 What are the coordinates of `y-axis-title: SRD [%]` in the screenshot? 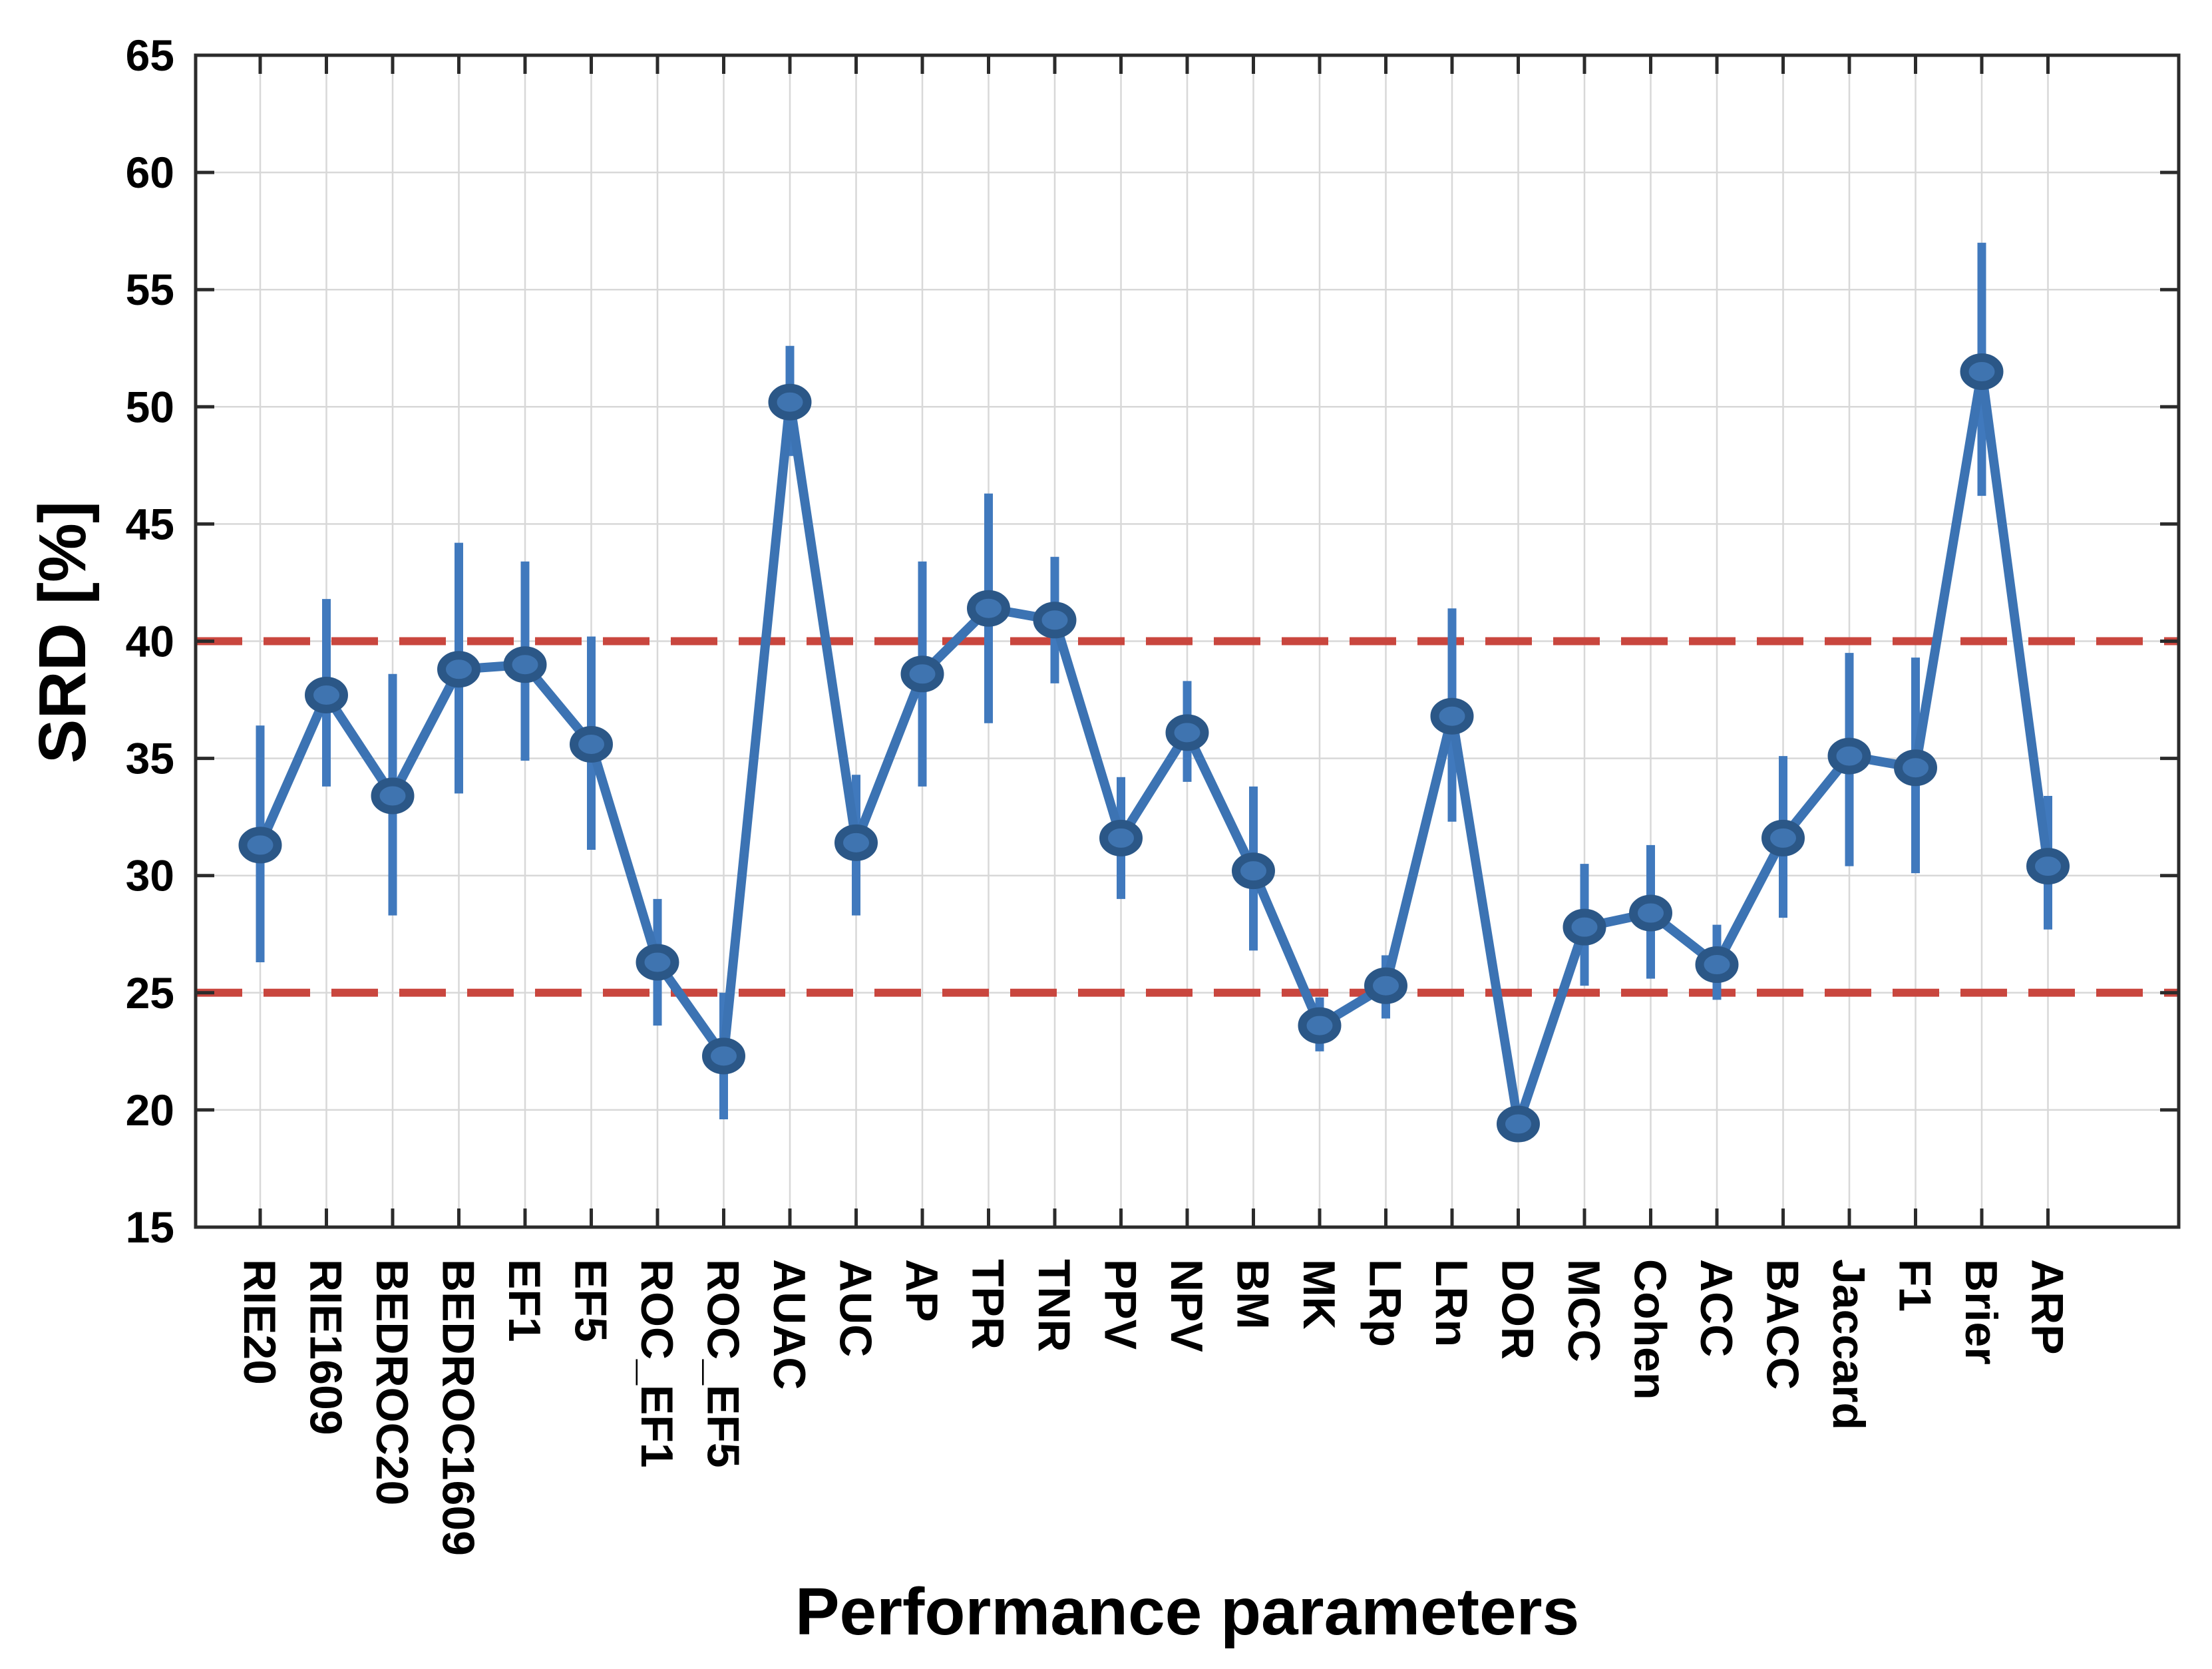 It's located at (62, 632).